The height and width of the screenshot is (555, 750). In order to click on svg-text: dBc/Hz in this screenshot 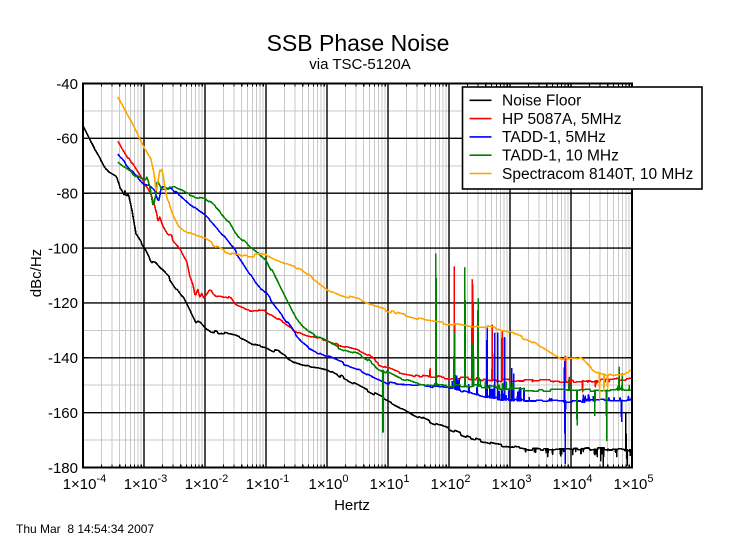, I will do `click(36, 273)`.